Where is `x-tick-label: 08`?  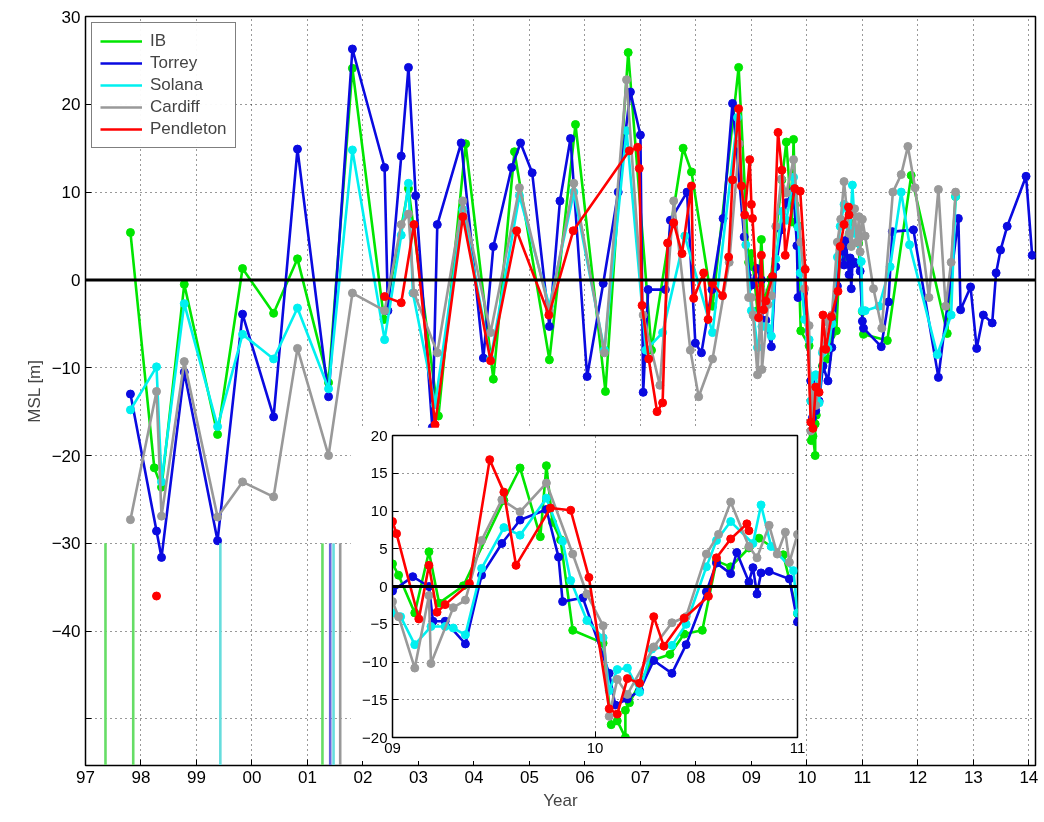 x-tick-label: 08 is located at coordinates (696, 777).